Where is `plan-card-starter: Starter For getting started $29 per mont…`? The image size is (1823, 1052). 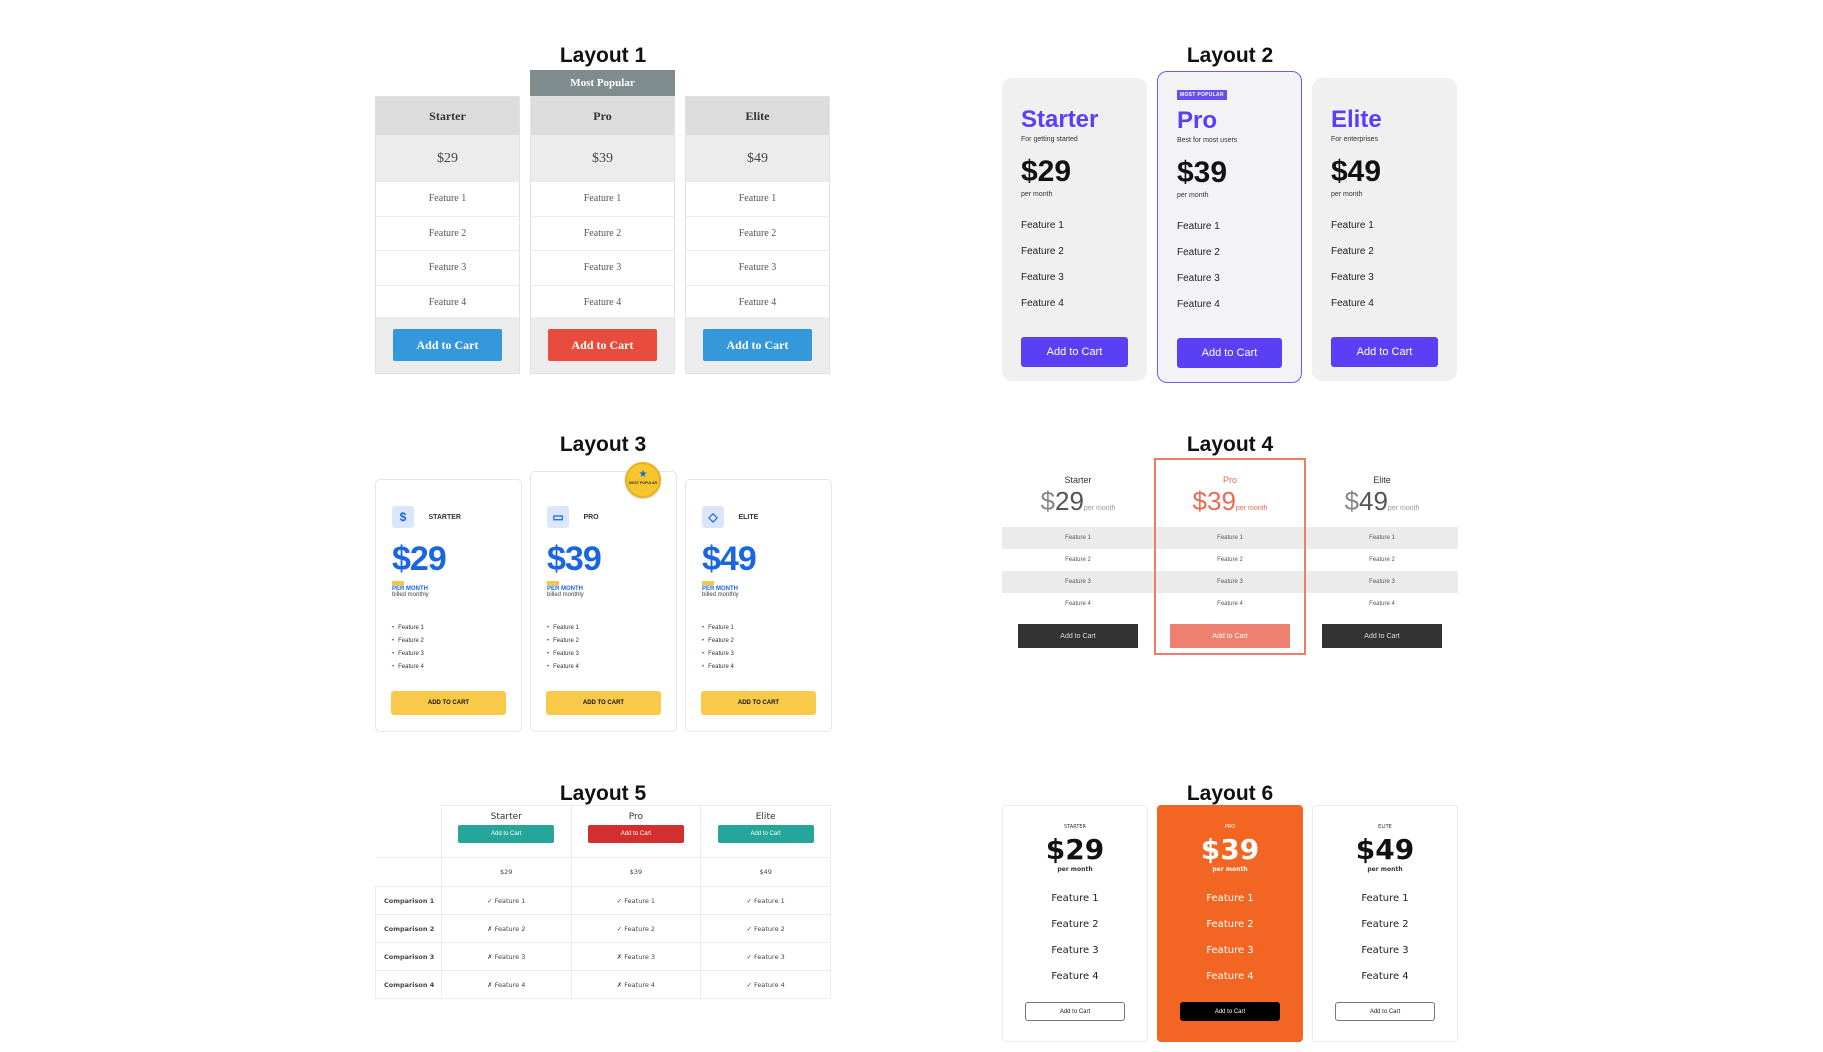 plan-card-starter: Starter For getting started $29 per mont… is located at coordinates (1074, 229).